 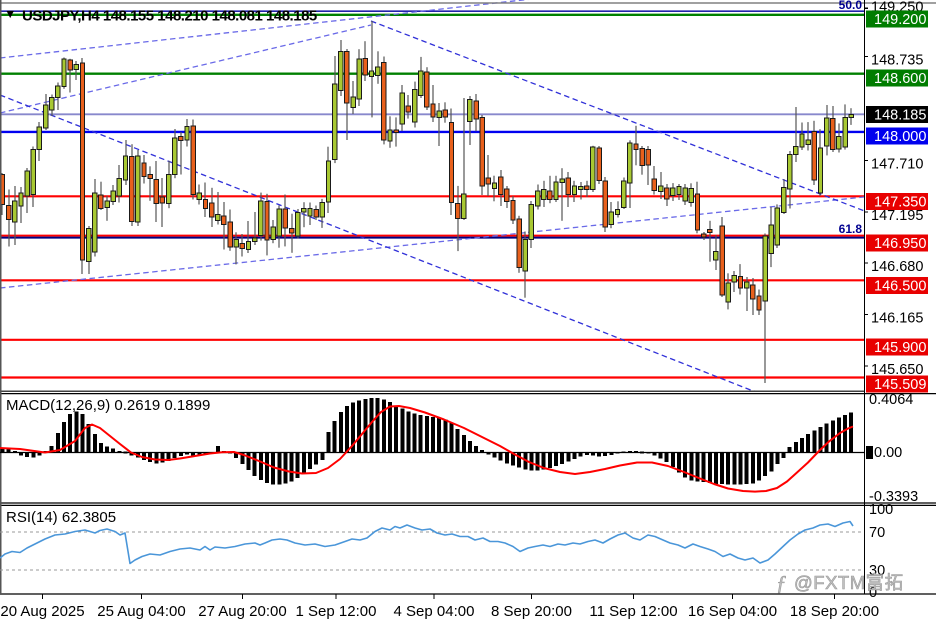 I want to click on svg-text: 0.4064, so click(x=891, y=400).